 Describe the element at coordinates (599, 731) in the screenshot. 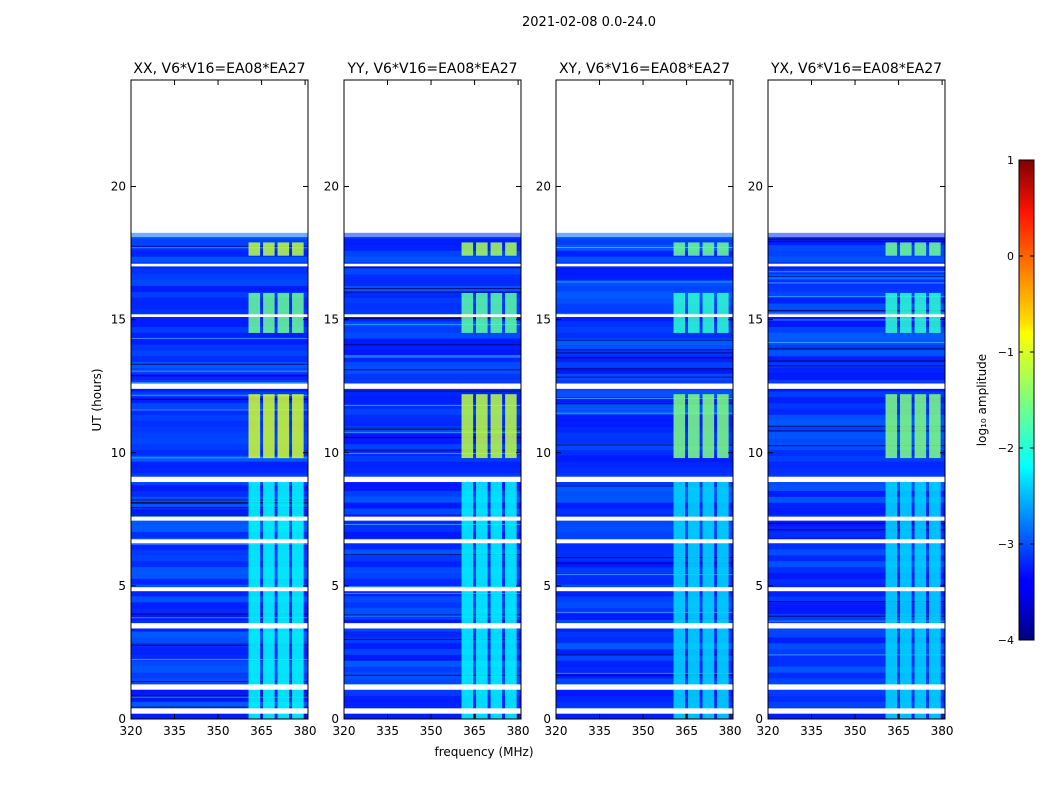

I see `x-tick-label: 335` at that location.